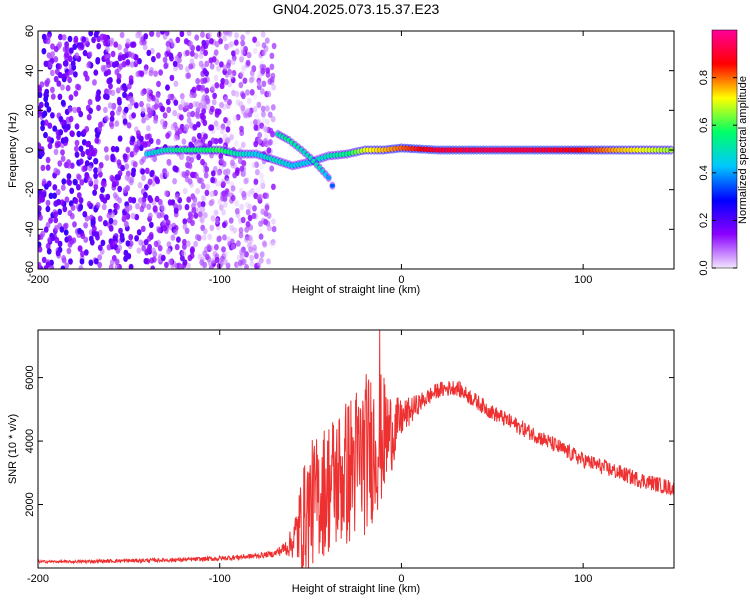 The height and width of the screenshot is (600, 750). Describe the element at coordinates (356, 9) in the screenshot. I see `figure-title: GN04.2025.073.15.37.E23` at that location.